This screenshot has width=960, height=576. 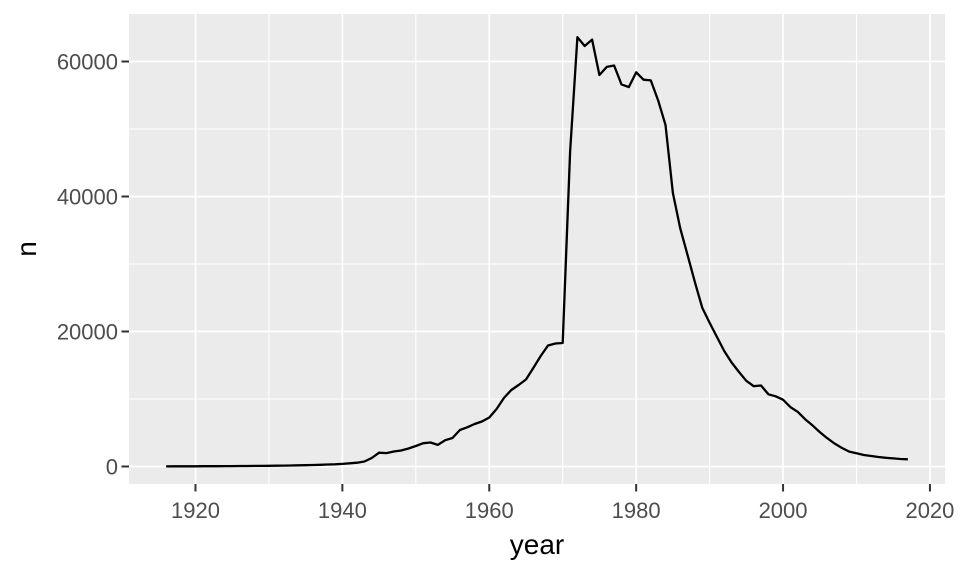 I want to click on x-axis-title: year, so click(x=537, y=544).